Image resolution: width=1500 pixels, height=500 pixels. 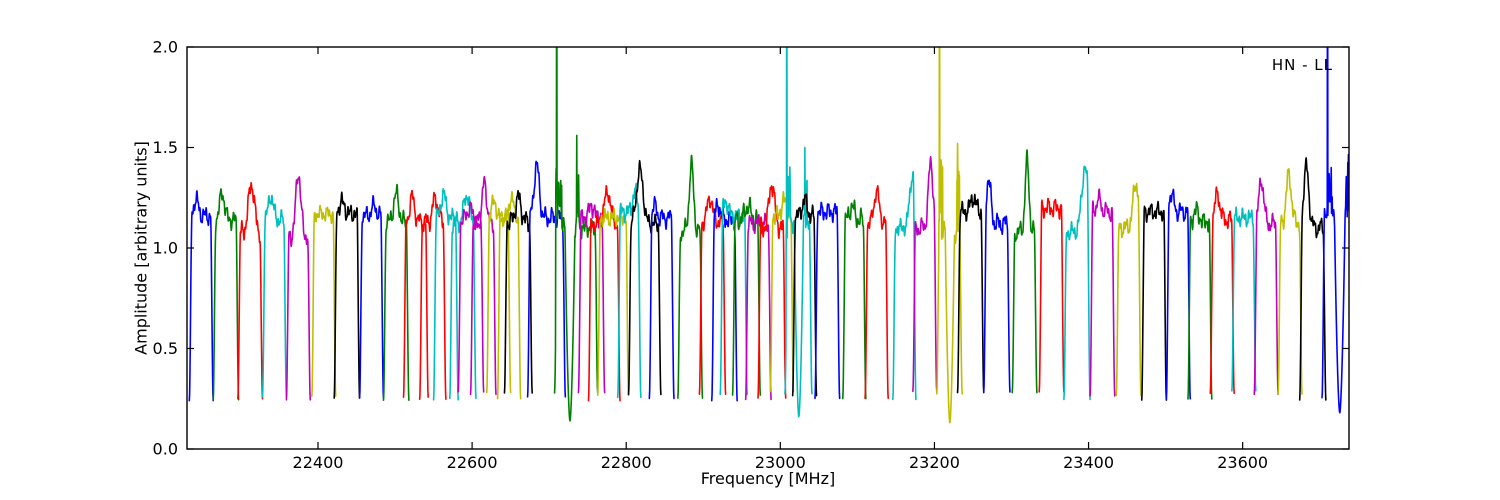 What do you see at coordinates (1088, 462) in the screenshot?
I see `x-tick-label: 23400` at bounding box center [1088, 462].